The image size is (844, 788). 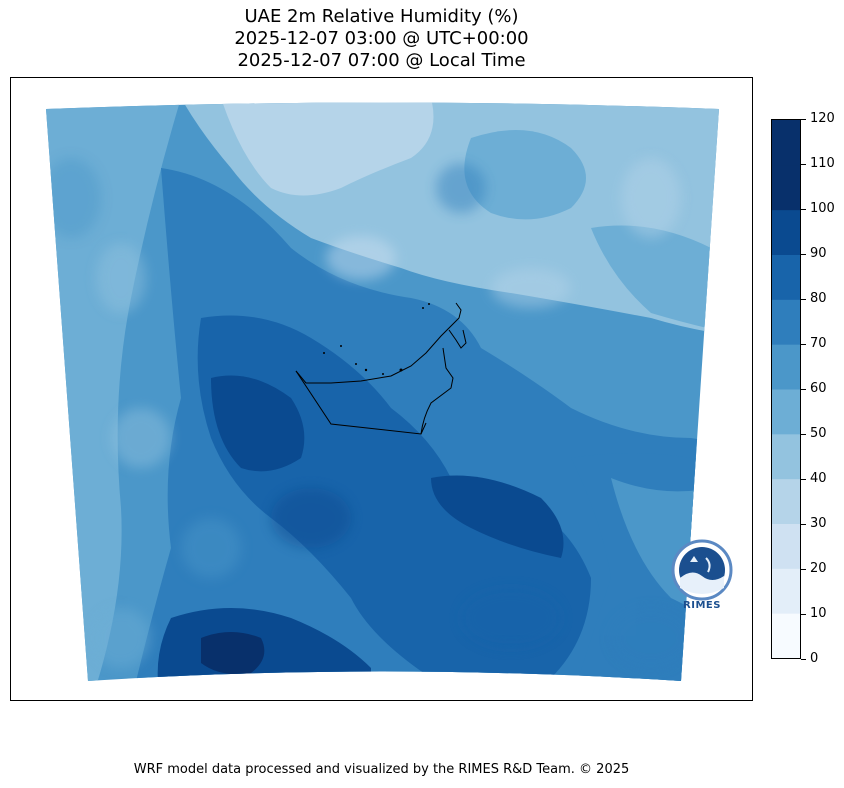 What do you see at coordinates (818, 253) in the screenshot?
I see `colorbar-tick-label: 90` at bounding box center [818, 253].